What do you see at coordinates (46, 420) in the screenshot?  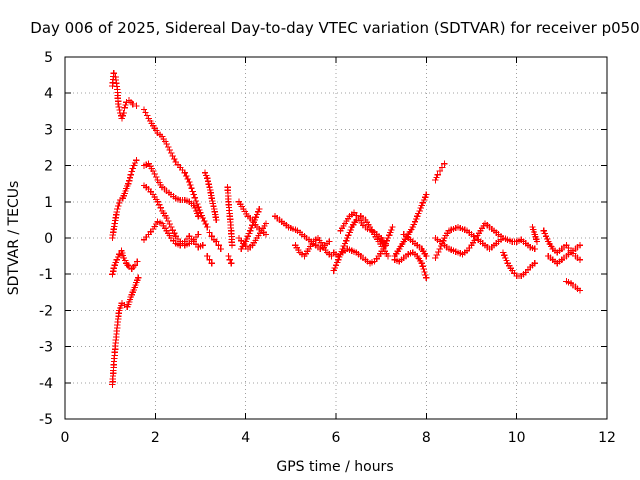 I see `y-tick-label: -5` at bounding box center [46, 420].